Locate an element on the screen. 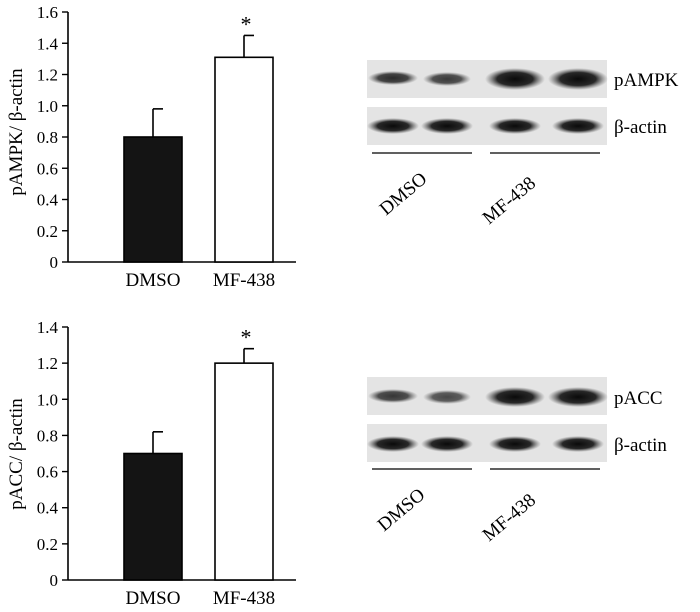 The height and width of the screenshot is (612, 700). western-blot-pampk: pAMPK β-actin DMSO MF-438 is located at coordinates (523, 144).